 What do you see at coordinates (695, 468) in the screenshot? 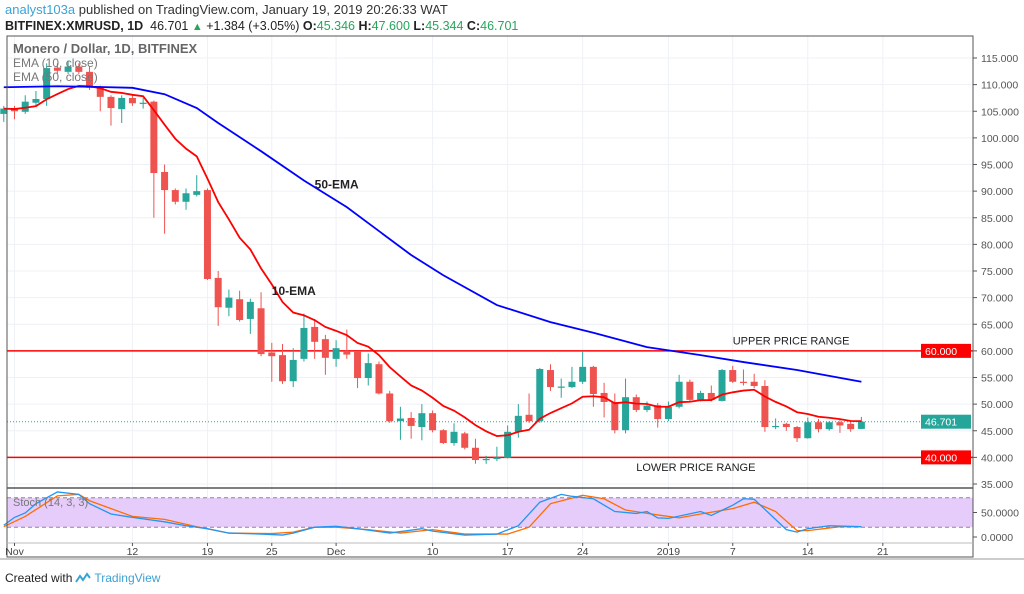
I see `annotation-label: LOWER PRICE RANGE` at bounding box center [695, 468].